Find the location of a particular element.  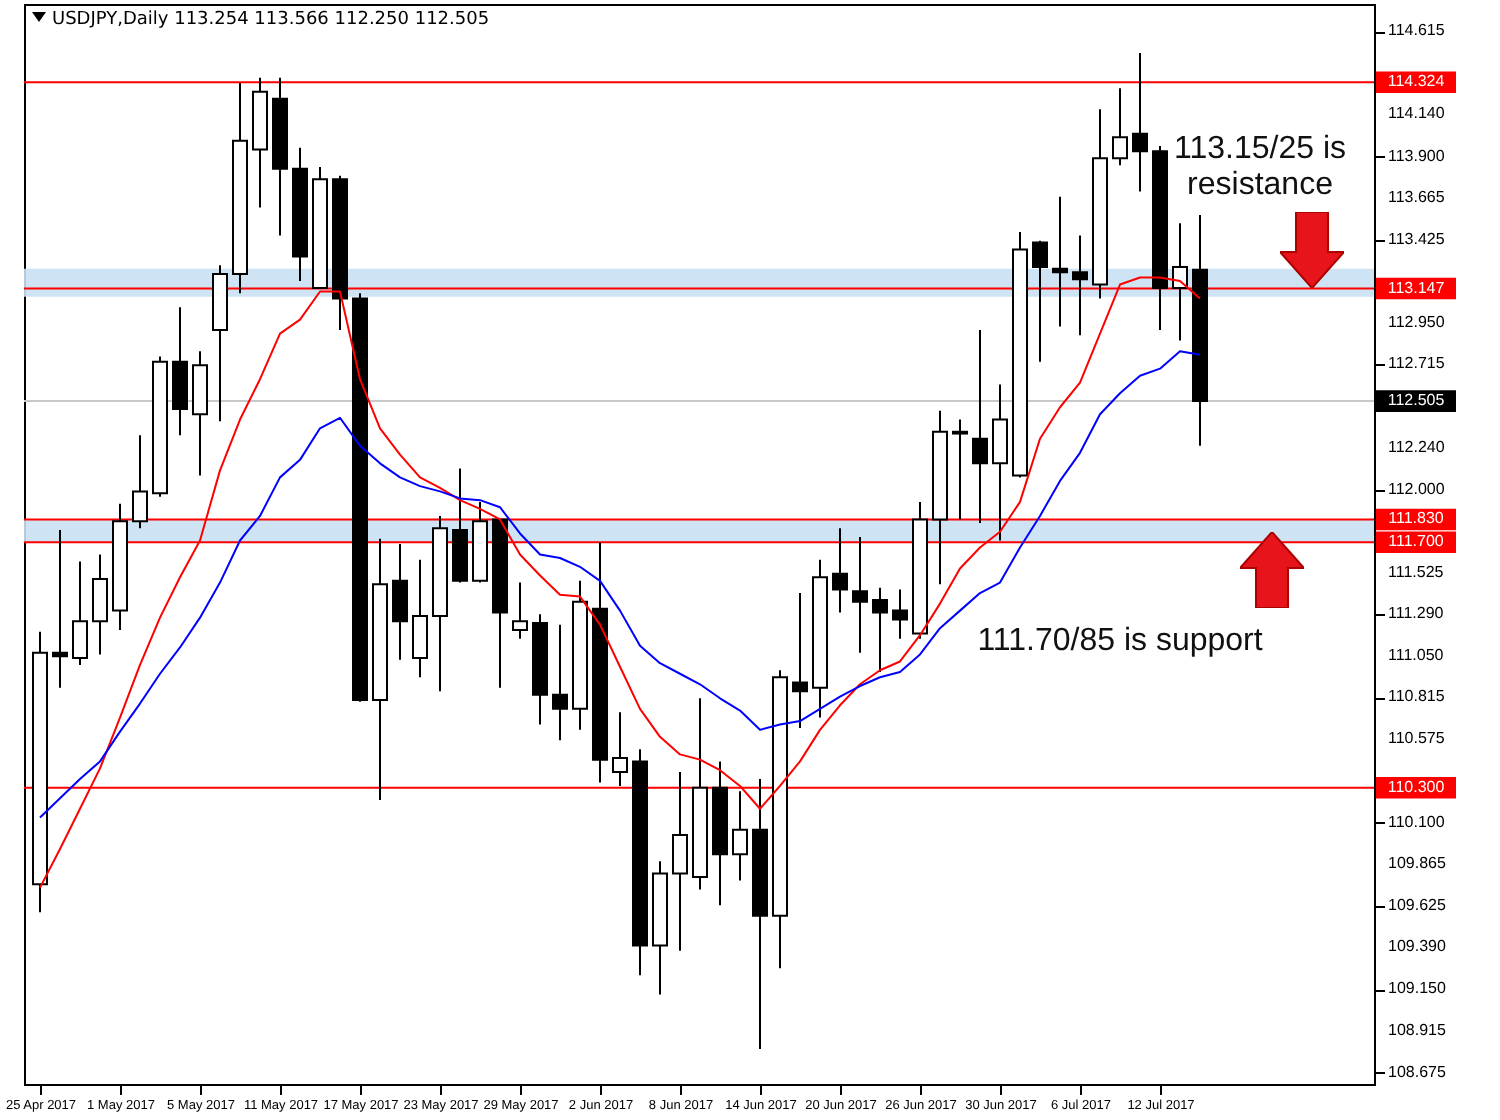

y-tick-label: 112.240 is located at coordinates (1417, 446).